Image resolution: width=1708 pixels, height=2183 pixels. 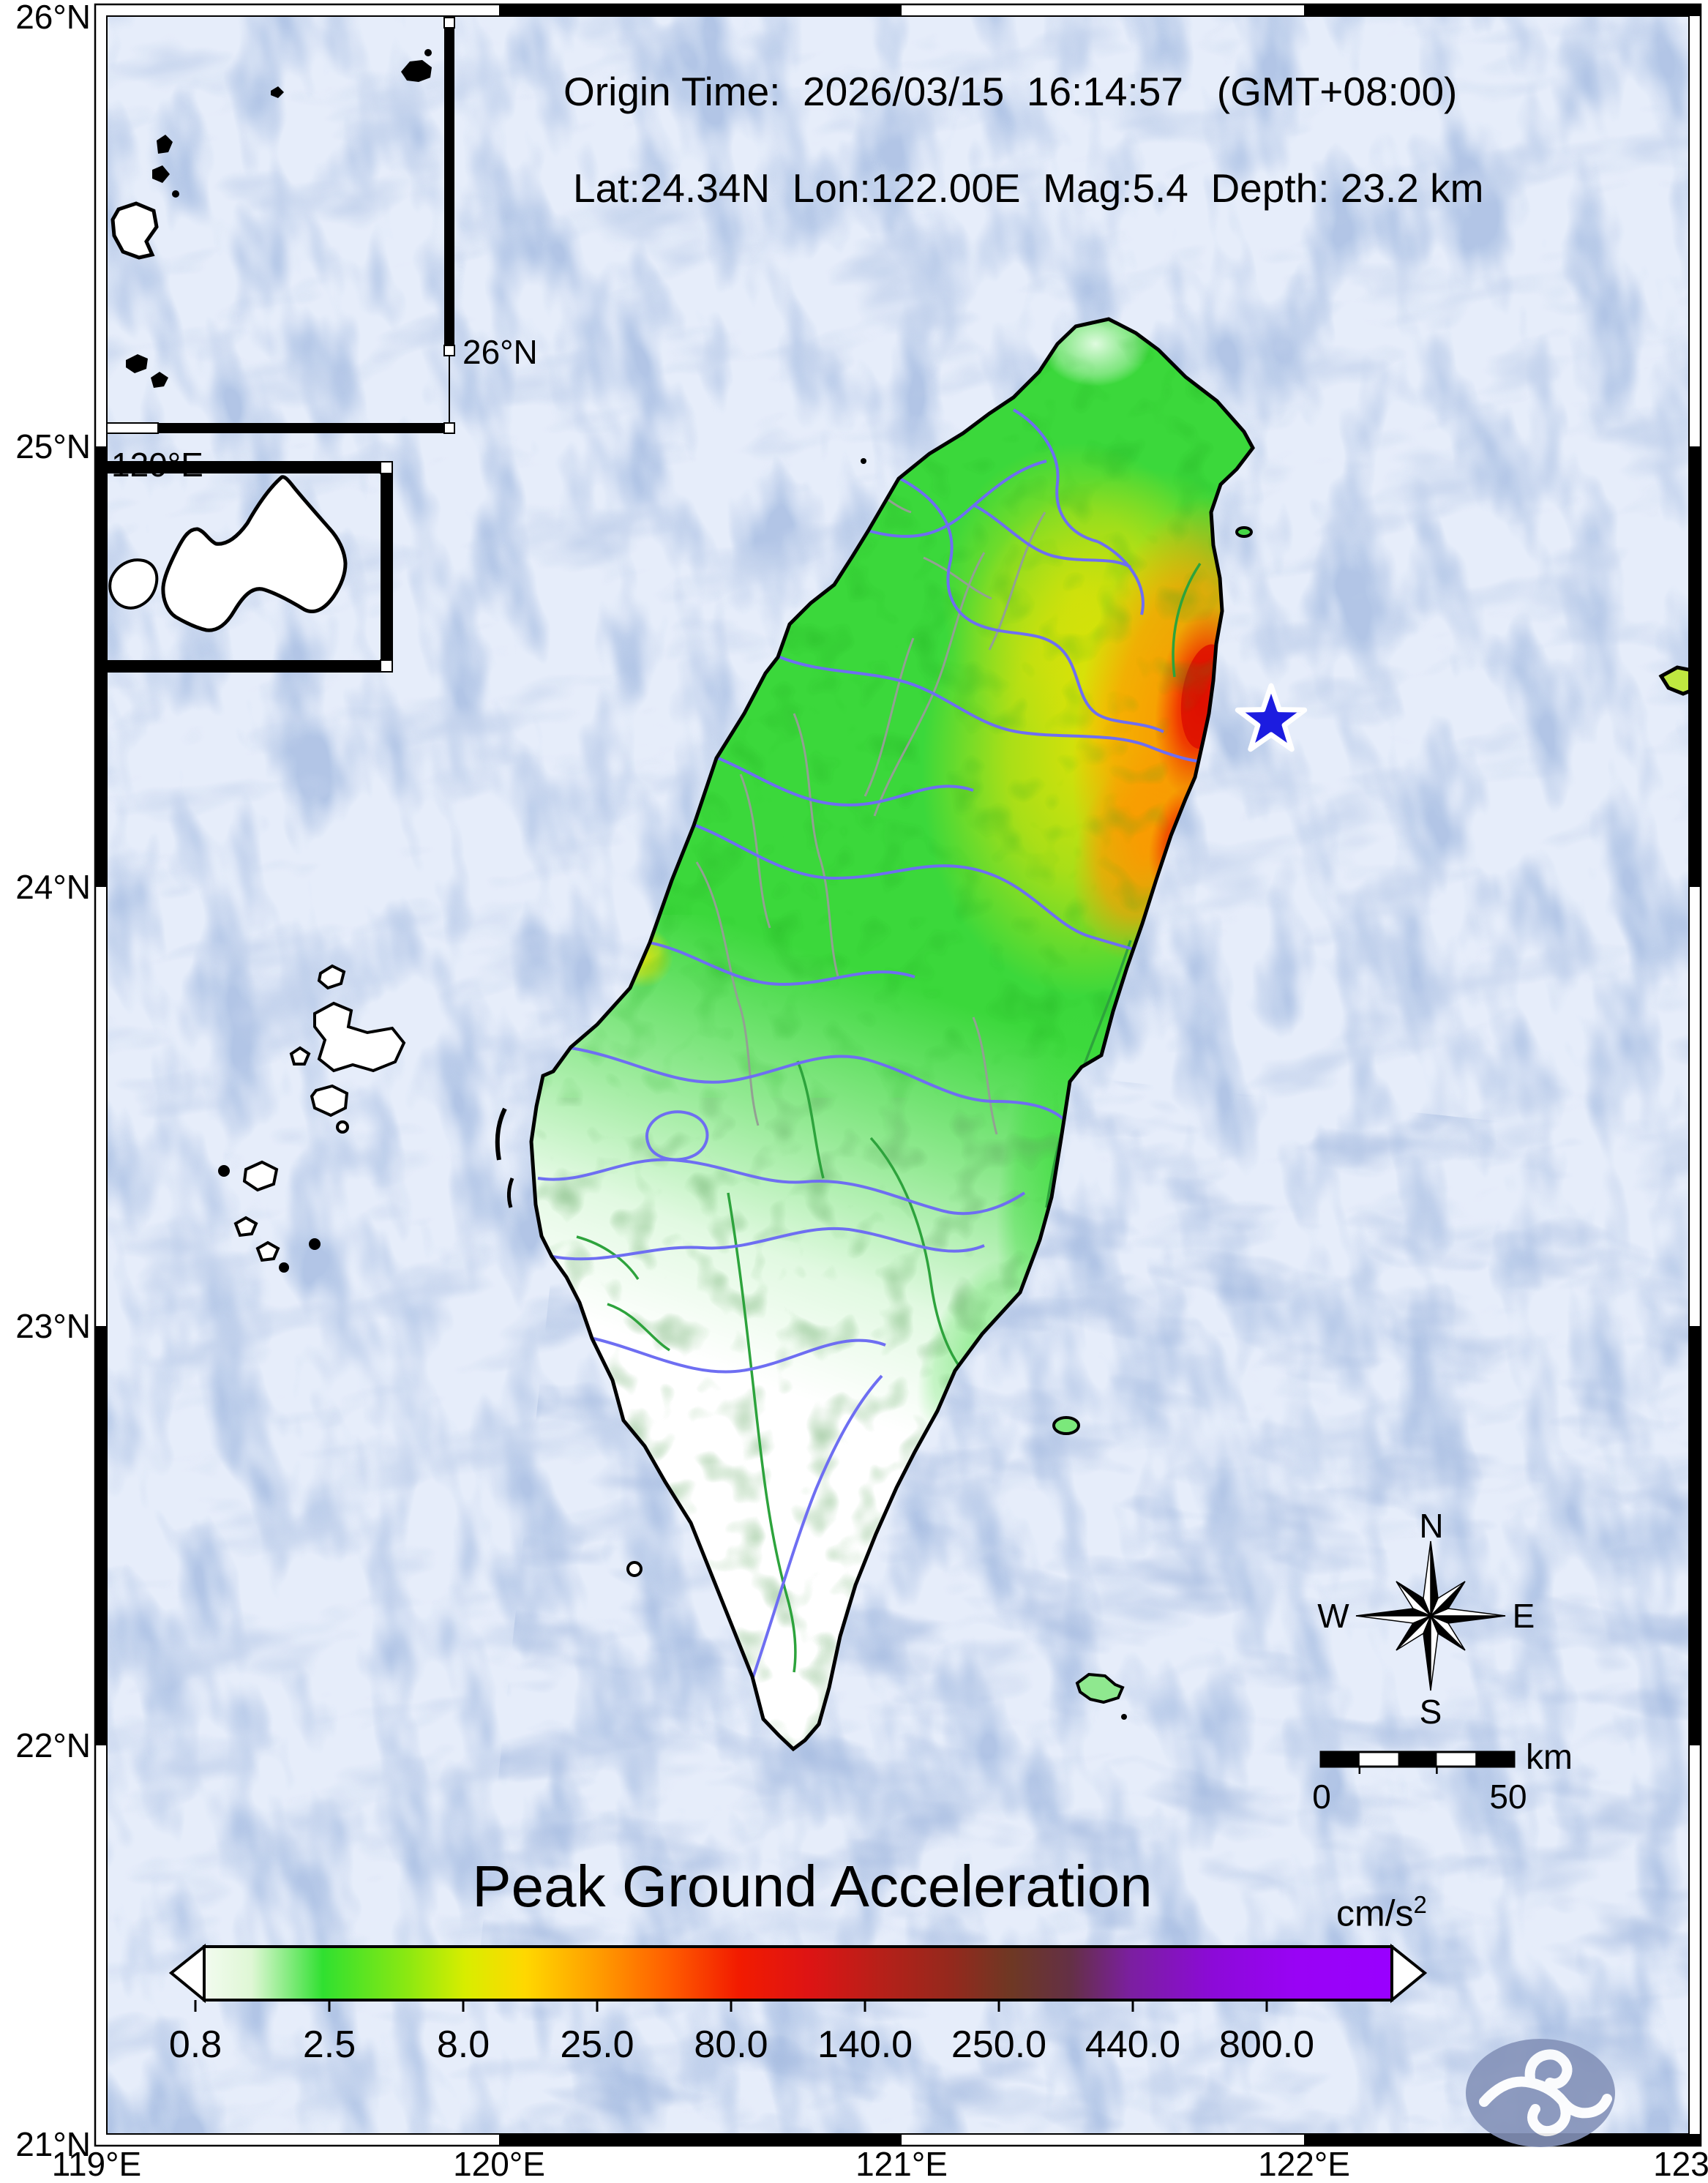 I want to click on compass-south-label: S, so click(x=1430, y=1712).